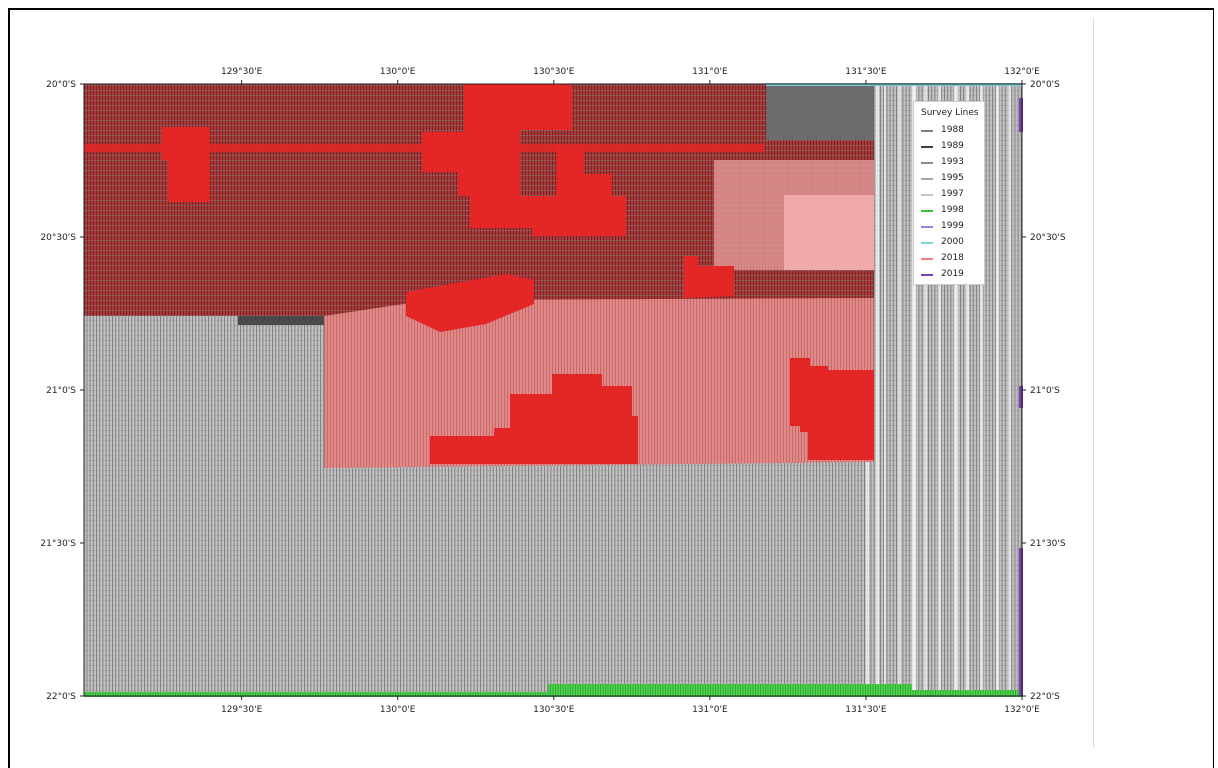  I want to click on lat-tick-label-left: 20°0'S, so click(61, 85).